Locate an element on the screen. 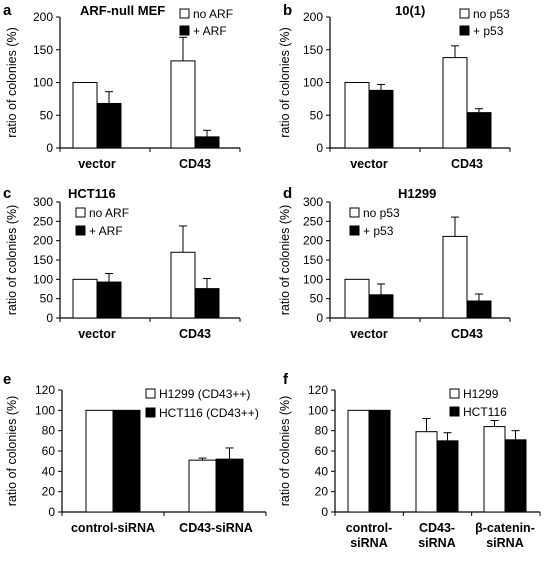 The width and height of the screenshot is (552, 563). legend-label: H1299 (CD43++) is located at coordinates (204, 394).